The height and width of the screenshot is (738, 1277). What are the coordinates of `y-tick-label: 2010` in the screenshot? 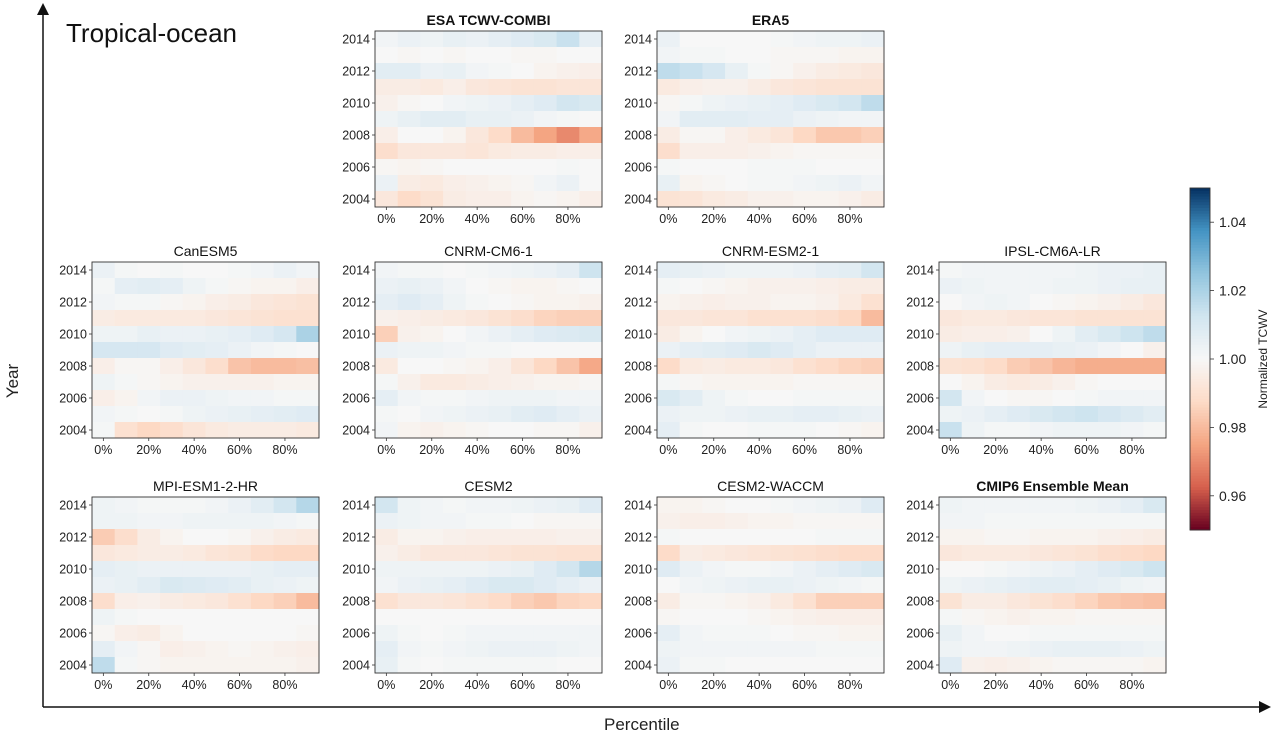 It's located at (356, 104).